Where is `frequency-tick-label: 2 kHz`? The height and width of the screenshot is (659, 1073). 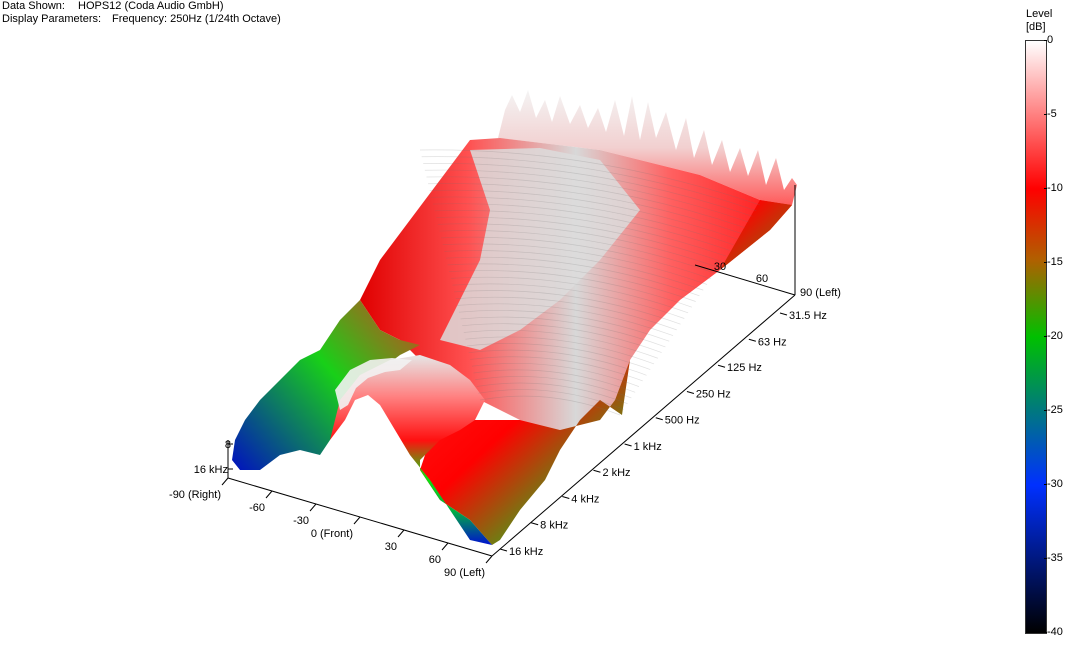 frequency-tick-label: 2 kHz is located at coordinates (616, 473).